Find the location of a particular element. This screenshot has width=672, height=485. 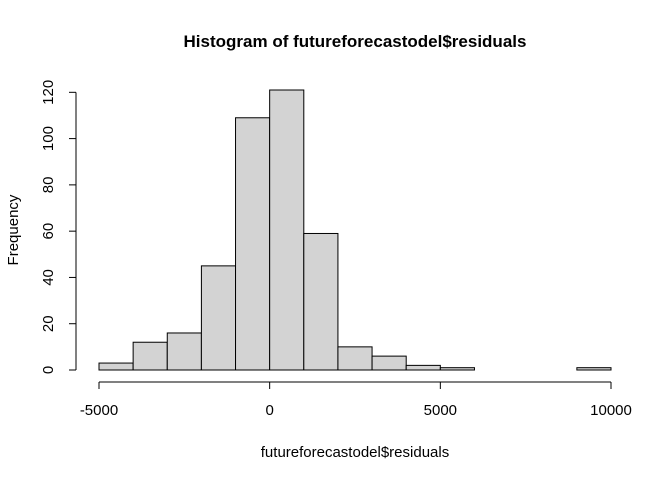

y-axis-label: Frequency is located at coordinates (13, 229).